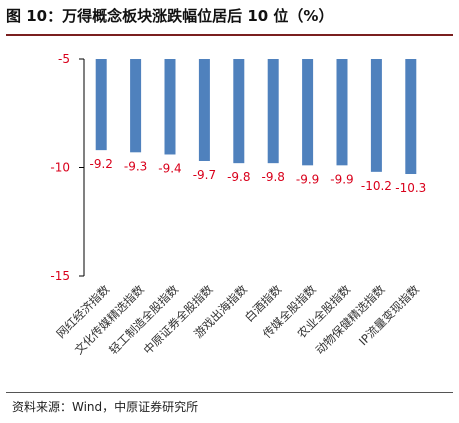  I want to click on data-label: -9.7, so click(204, 175).